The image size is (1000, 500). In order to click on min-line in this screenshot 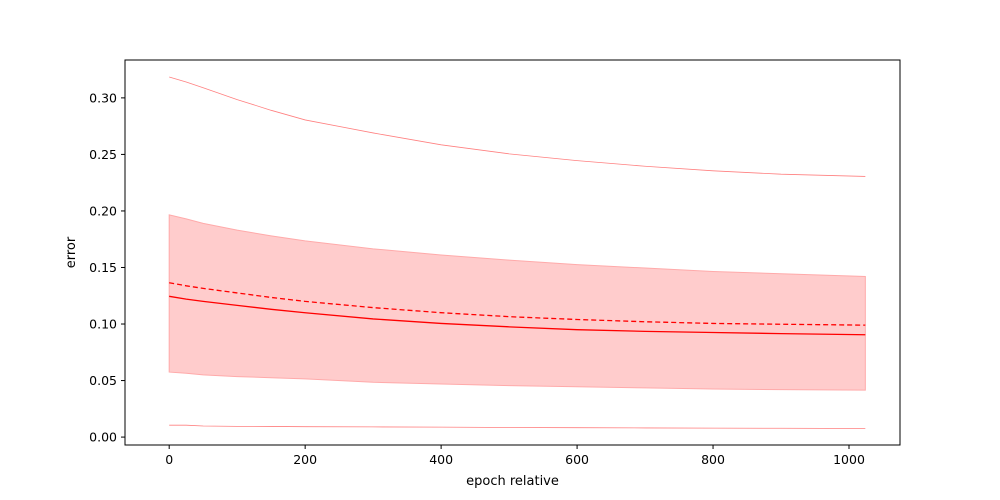, I will do `click(517, 426)`.